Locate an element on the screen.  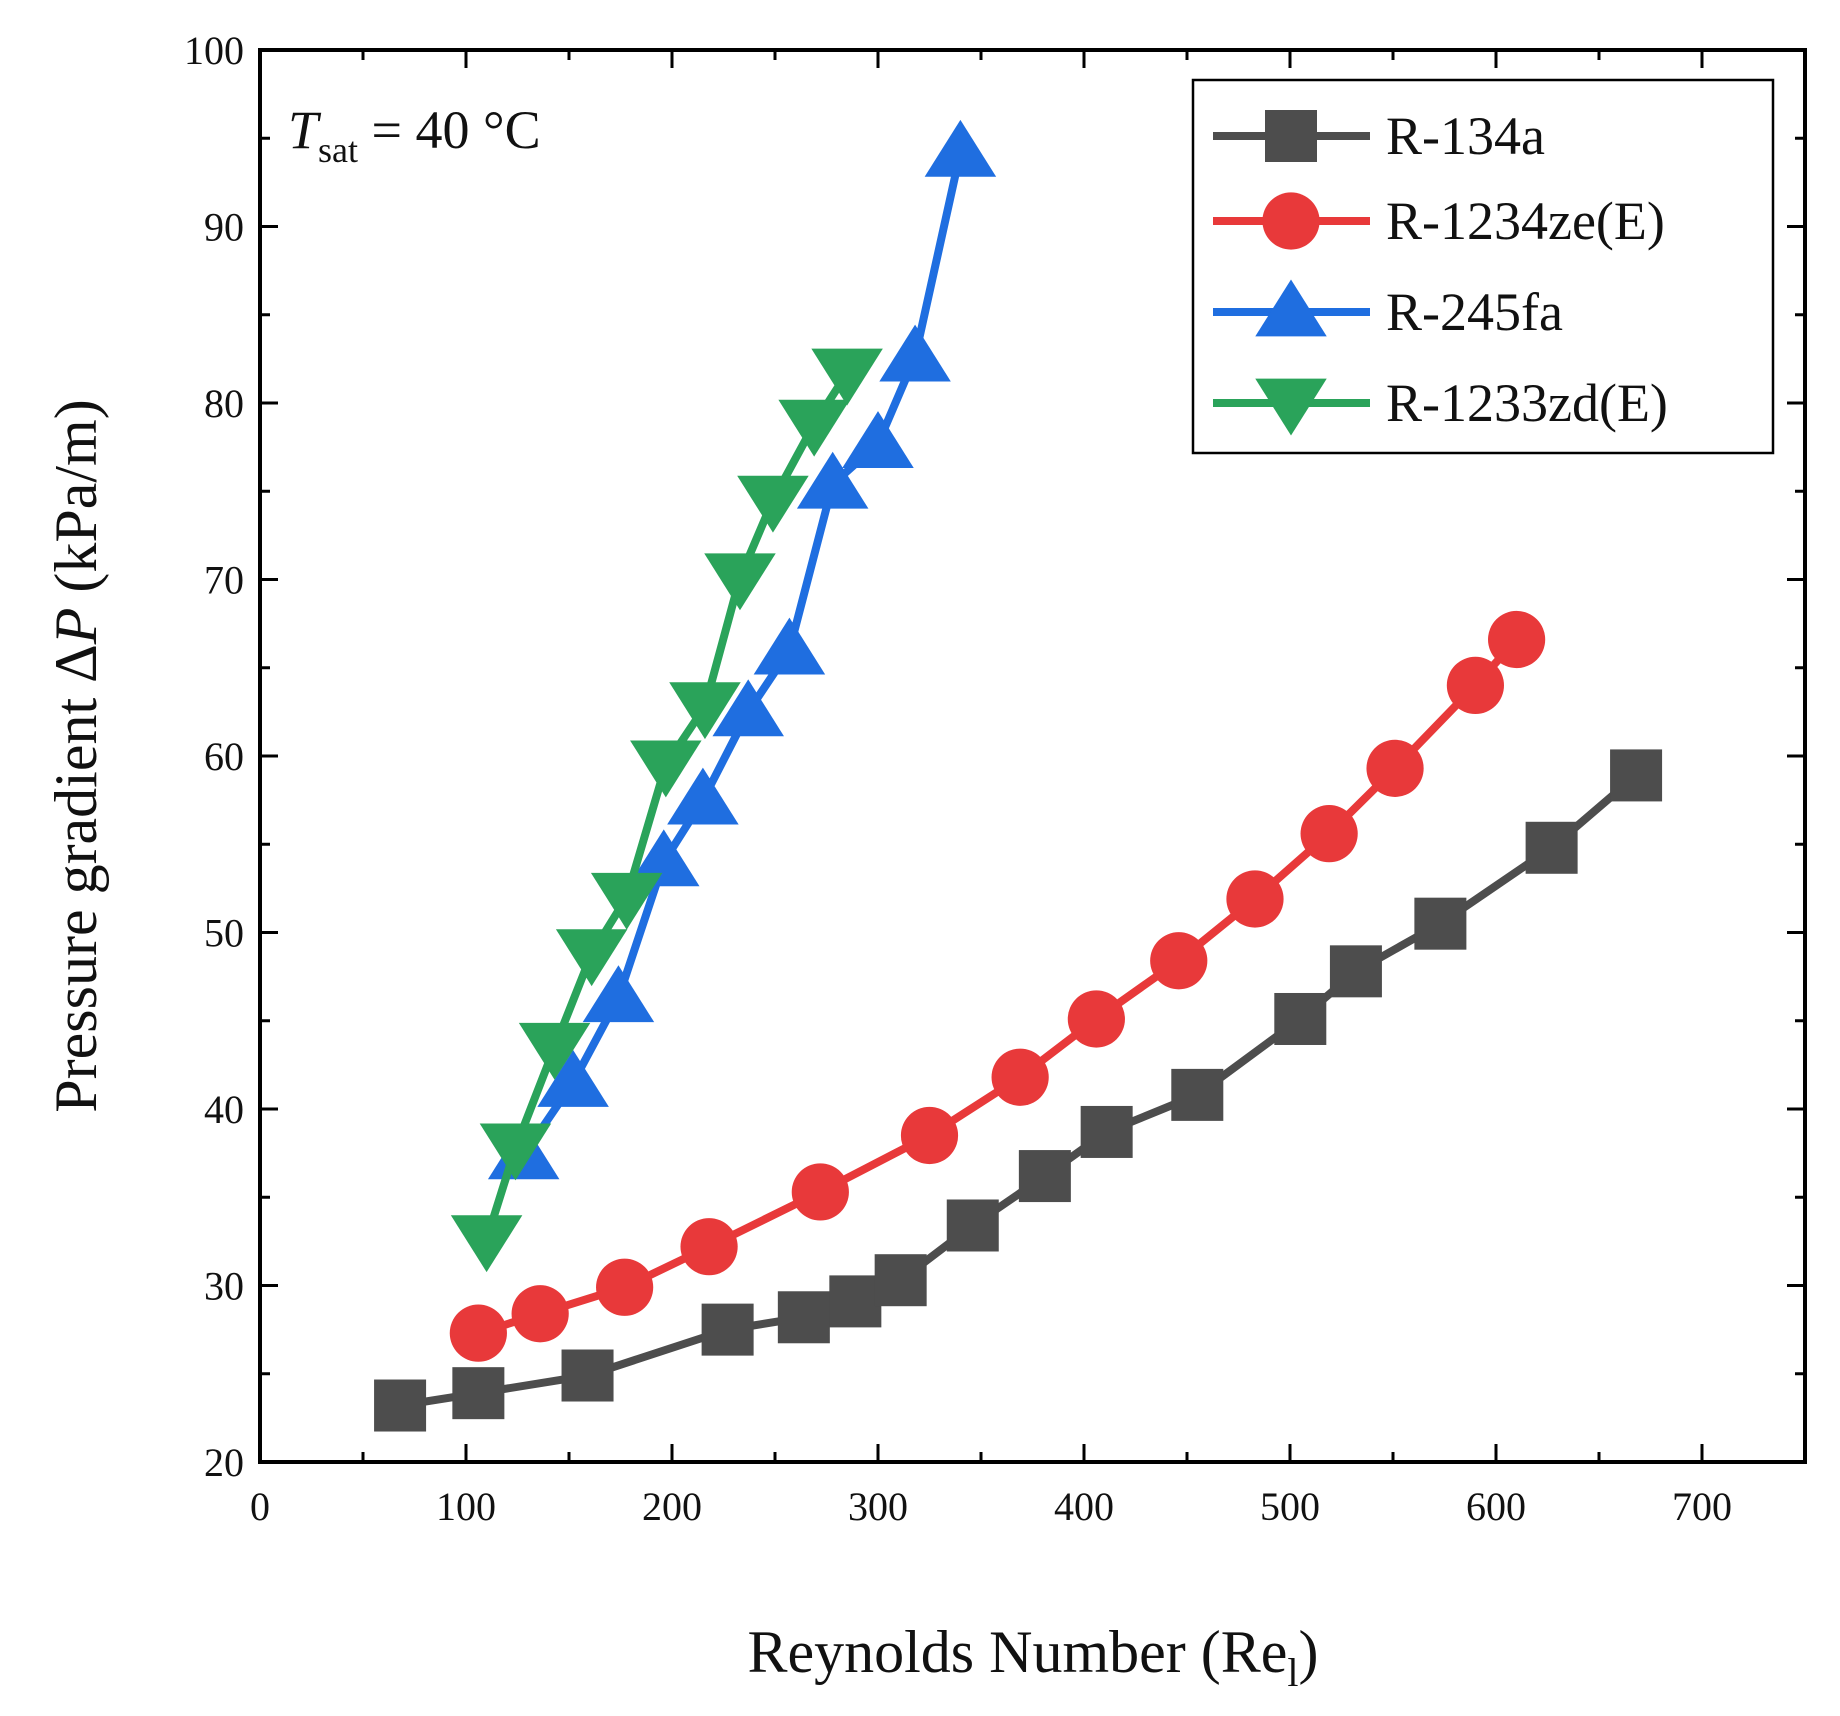
annotation-value: = 40 °C is located at coordinates (449, 130).